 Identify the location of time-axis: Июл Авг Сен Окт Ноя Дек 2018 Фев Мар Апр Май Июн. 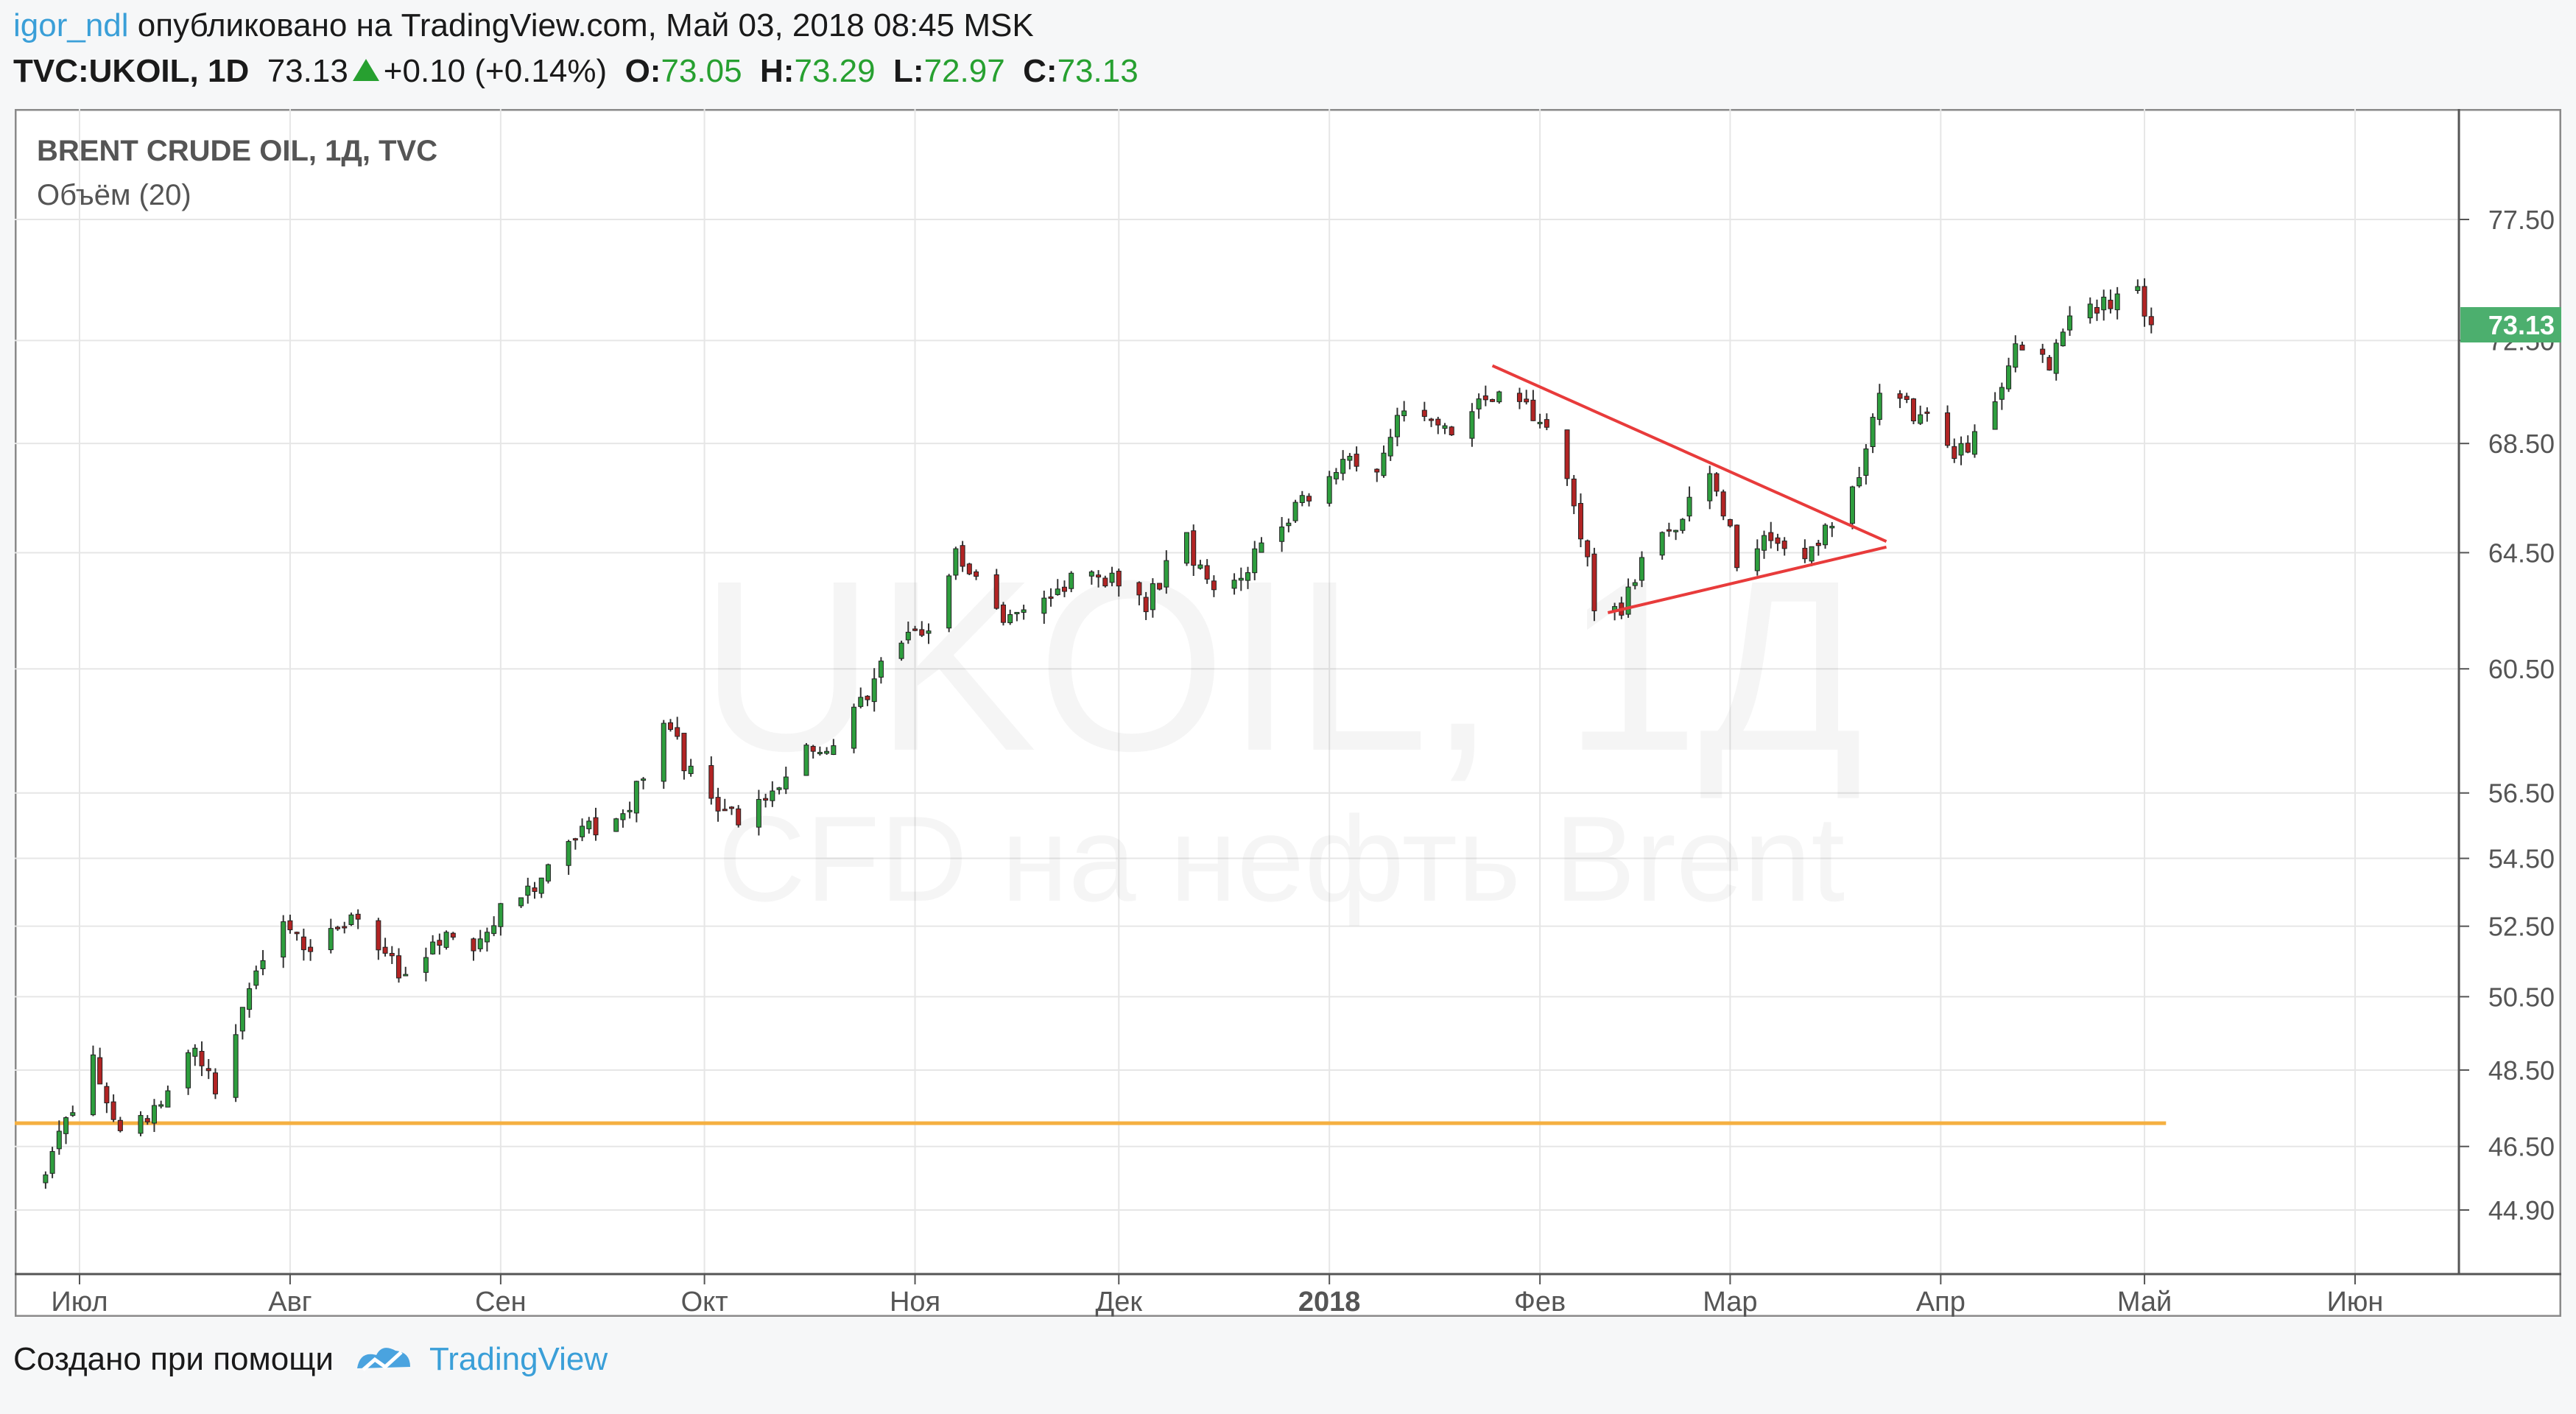
(1217, 1295).